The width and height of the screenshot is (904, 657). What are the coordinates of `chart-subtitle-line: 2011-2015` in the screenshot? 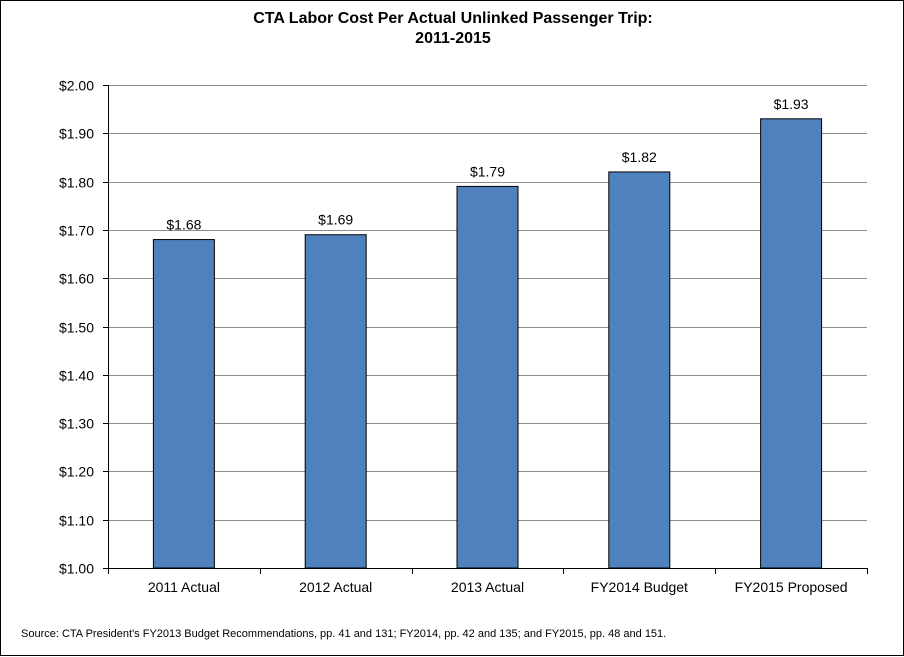 It's located at (453, 38).